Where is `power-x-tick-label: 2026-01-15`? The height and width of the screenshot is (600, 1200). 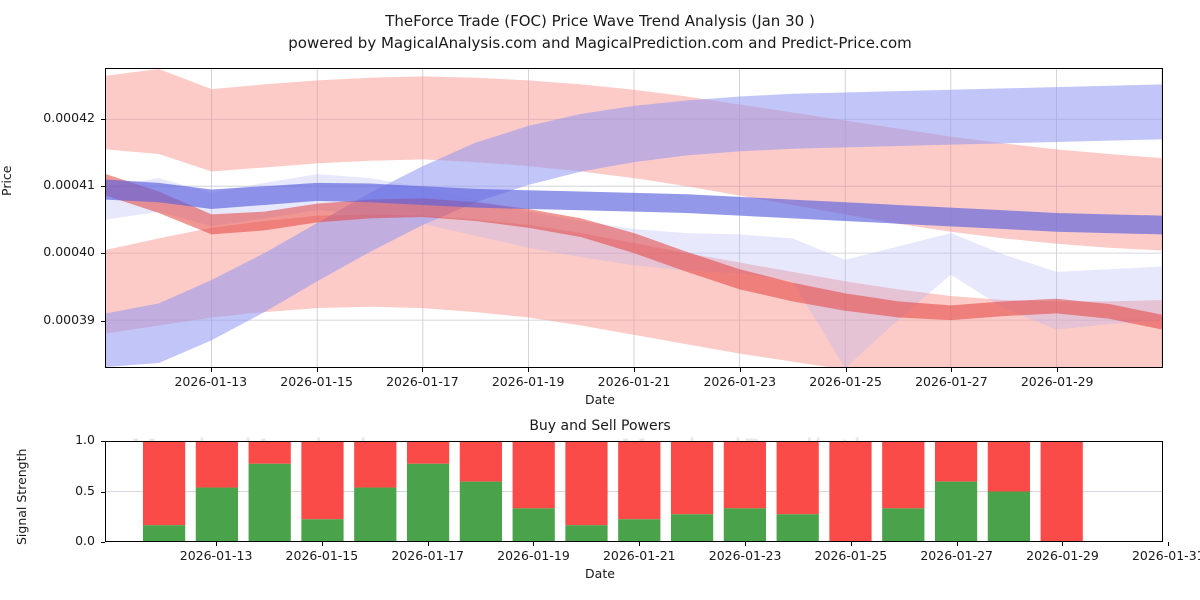
power-x-tick-label: 2026-01-15 is located at coordinates (322, 555).